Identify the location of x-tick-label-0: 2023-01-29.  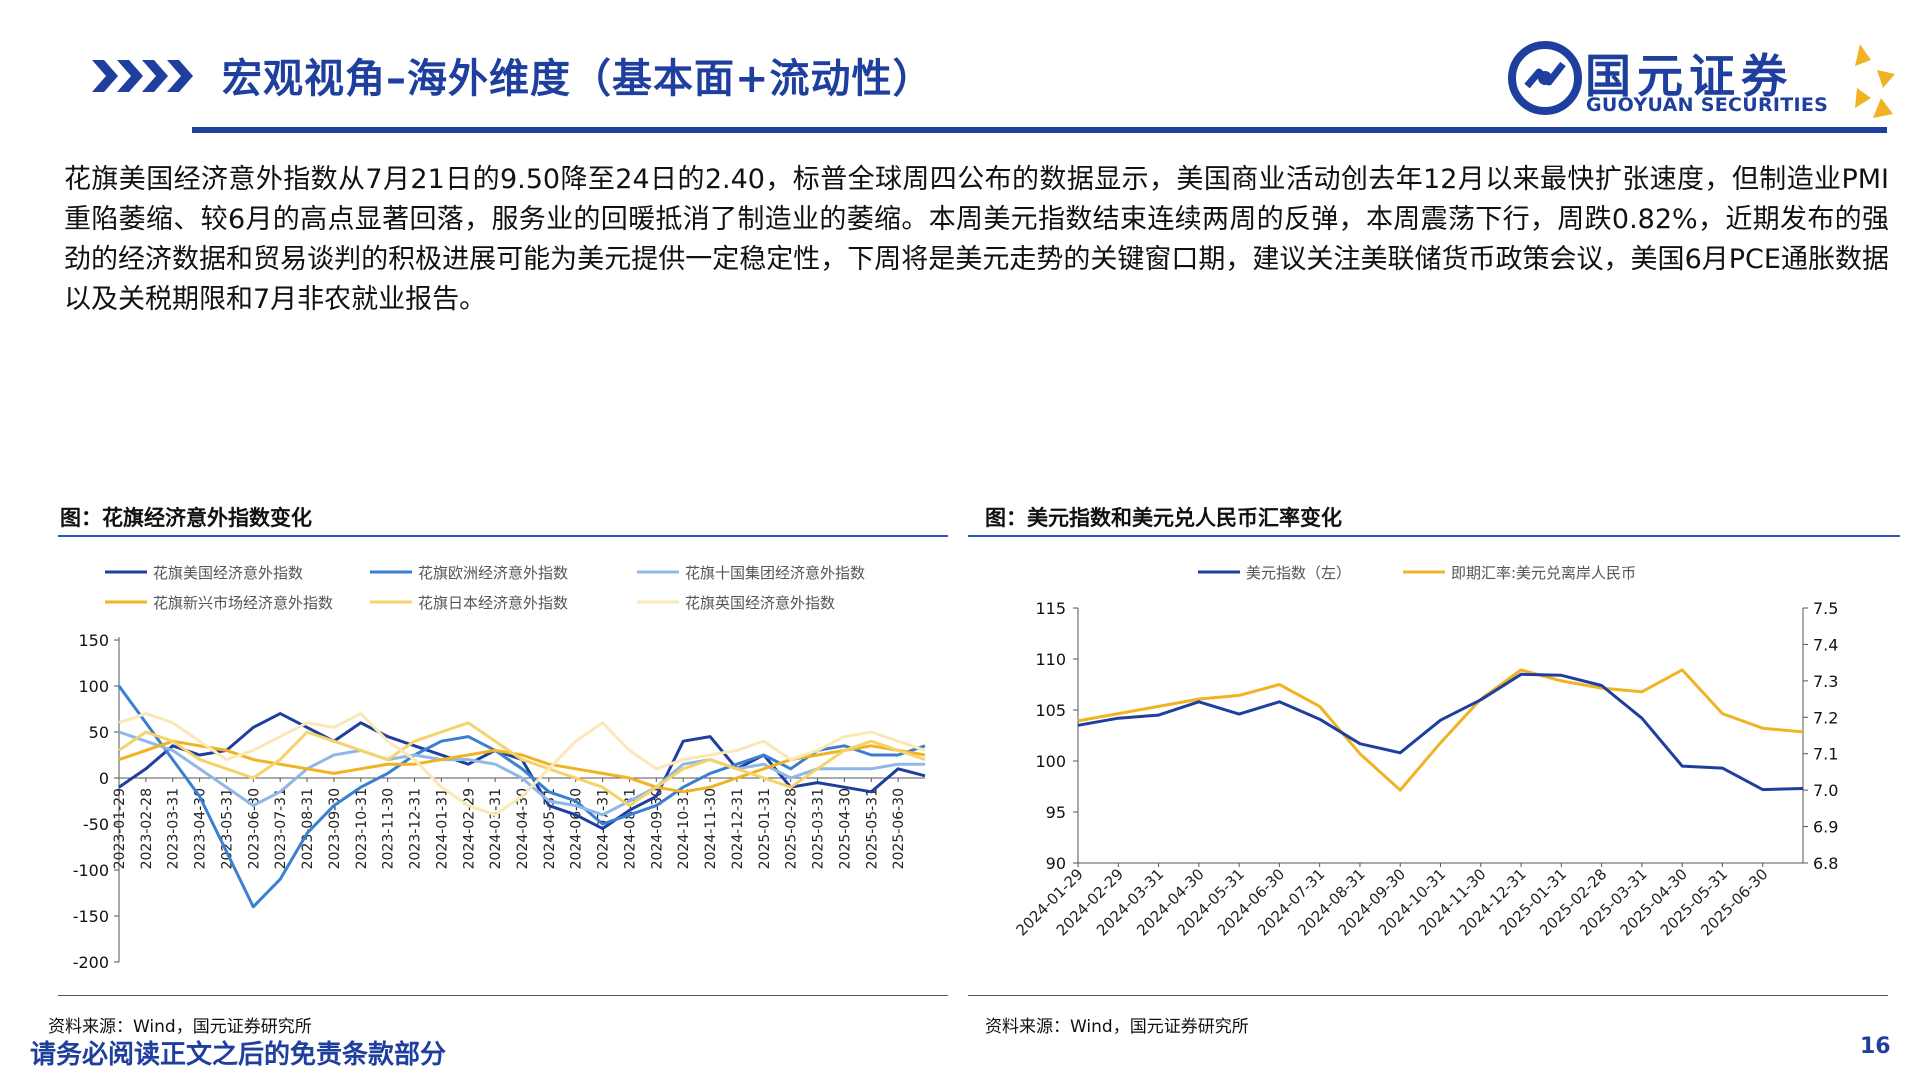
(120, 828).